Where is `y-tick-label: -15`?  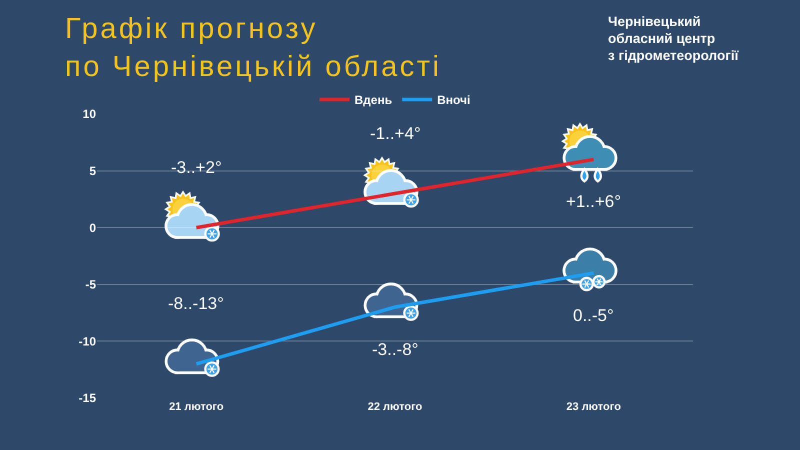 y-tick-label: -15 is located at coordinates (87, 398).